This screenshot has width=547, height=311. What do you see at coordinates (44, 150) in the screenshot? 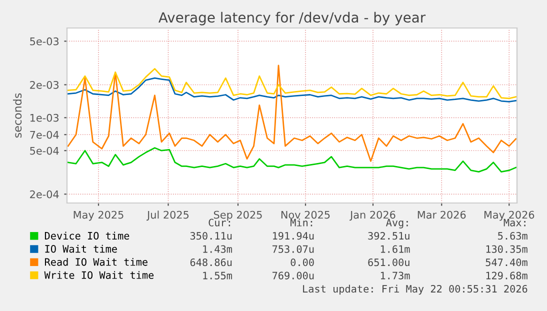
I see `y-tick-label: 5e-04` at bounding box center [44, 150].